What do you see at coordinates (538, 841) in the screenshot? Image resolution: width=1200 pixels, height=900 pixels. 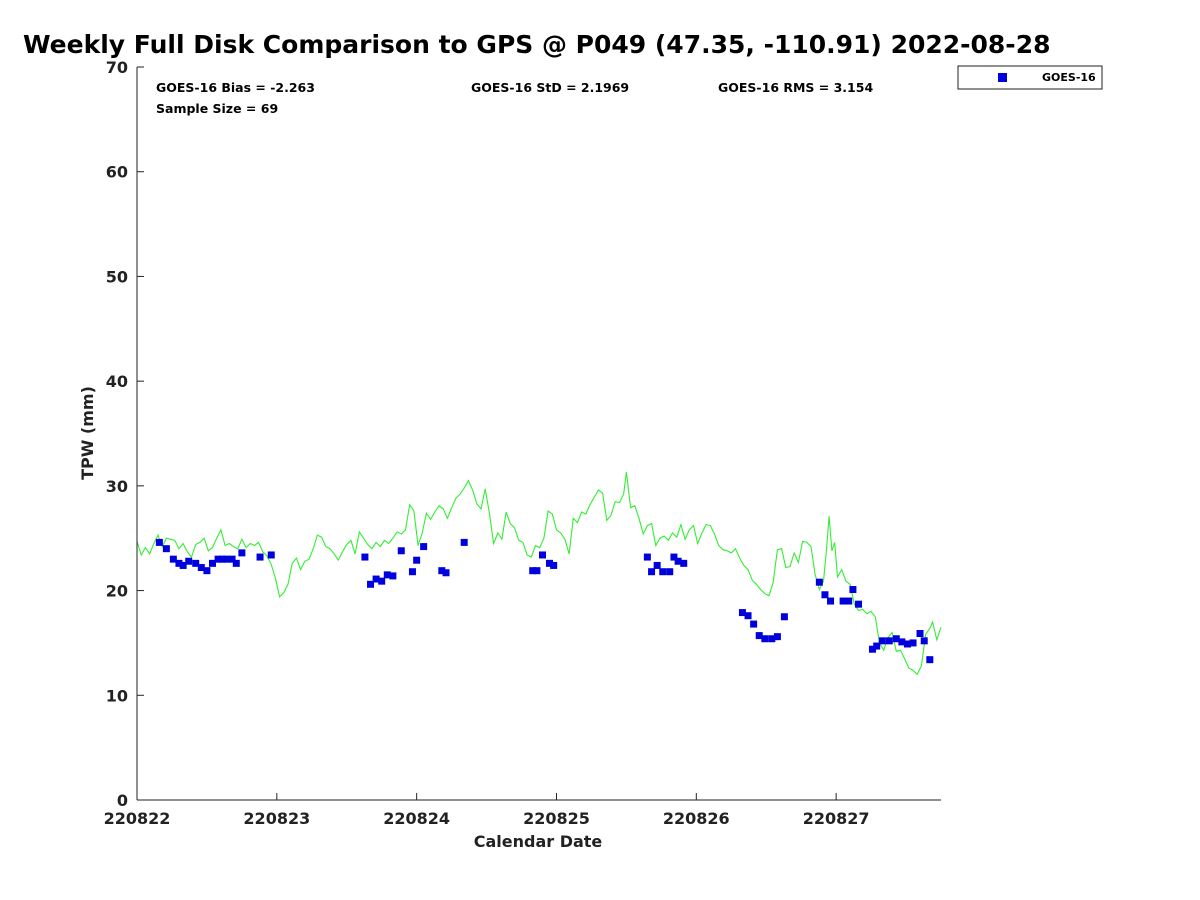 I see `x-axis-label: Calendar Date` at bounding box center [538, 841].